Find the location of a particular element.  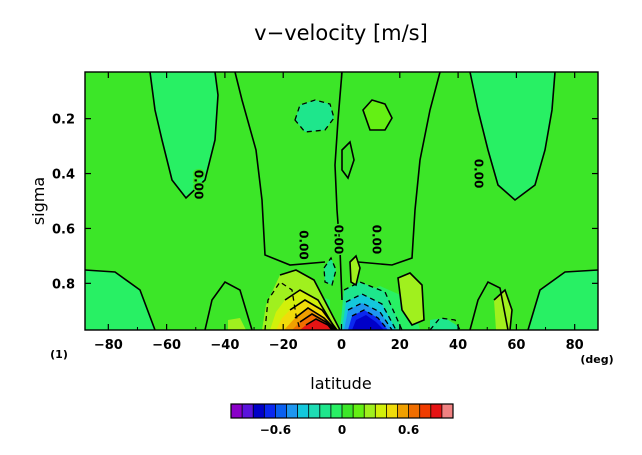

x-tick-label: 0 is located at coordinates (341, 345).